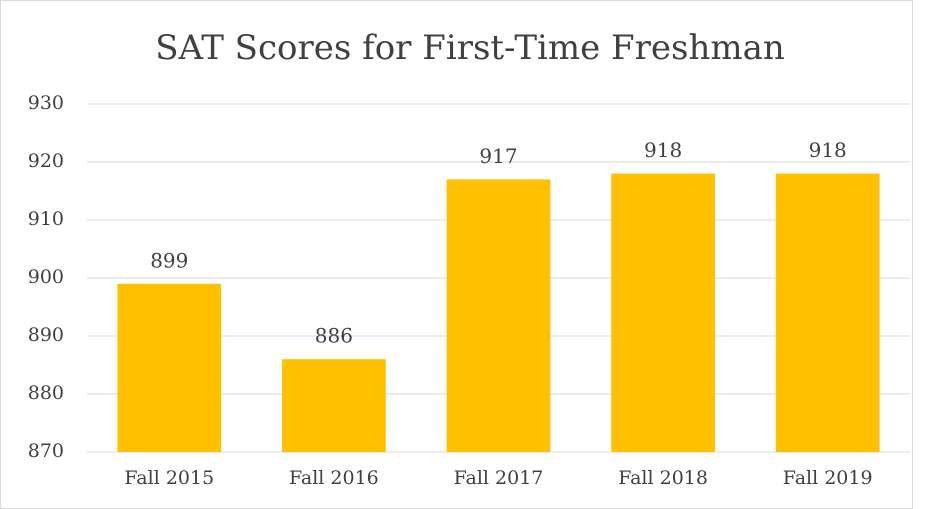  I want to click on x-tick-label: Fall 2017, so click(499, 478).